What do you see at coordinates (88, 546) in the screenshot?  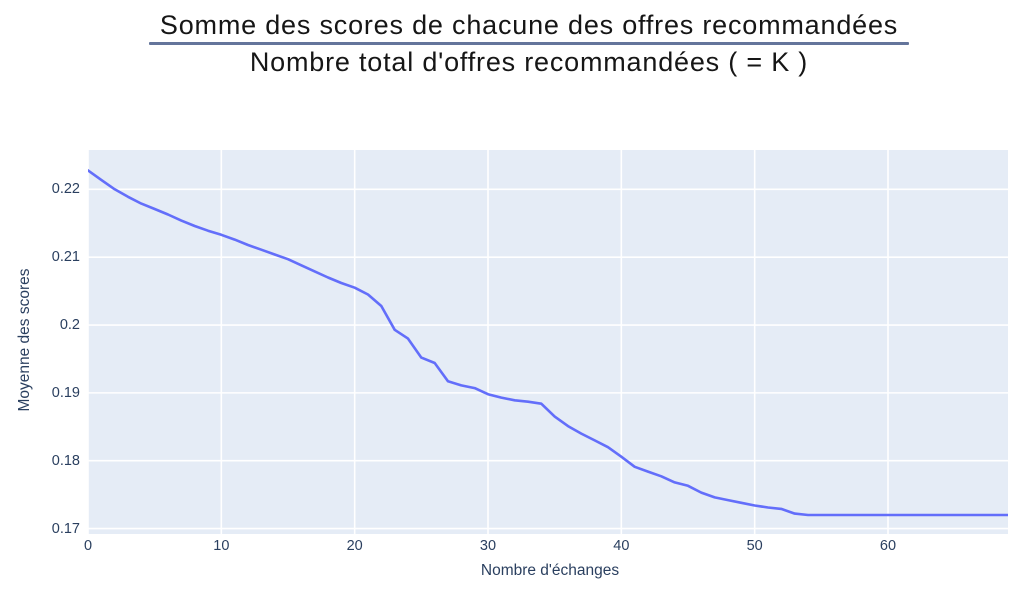 I see `x-tick-label: 0` at bounding box center [88, 546].